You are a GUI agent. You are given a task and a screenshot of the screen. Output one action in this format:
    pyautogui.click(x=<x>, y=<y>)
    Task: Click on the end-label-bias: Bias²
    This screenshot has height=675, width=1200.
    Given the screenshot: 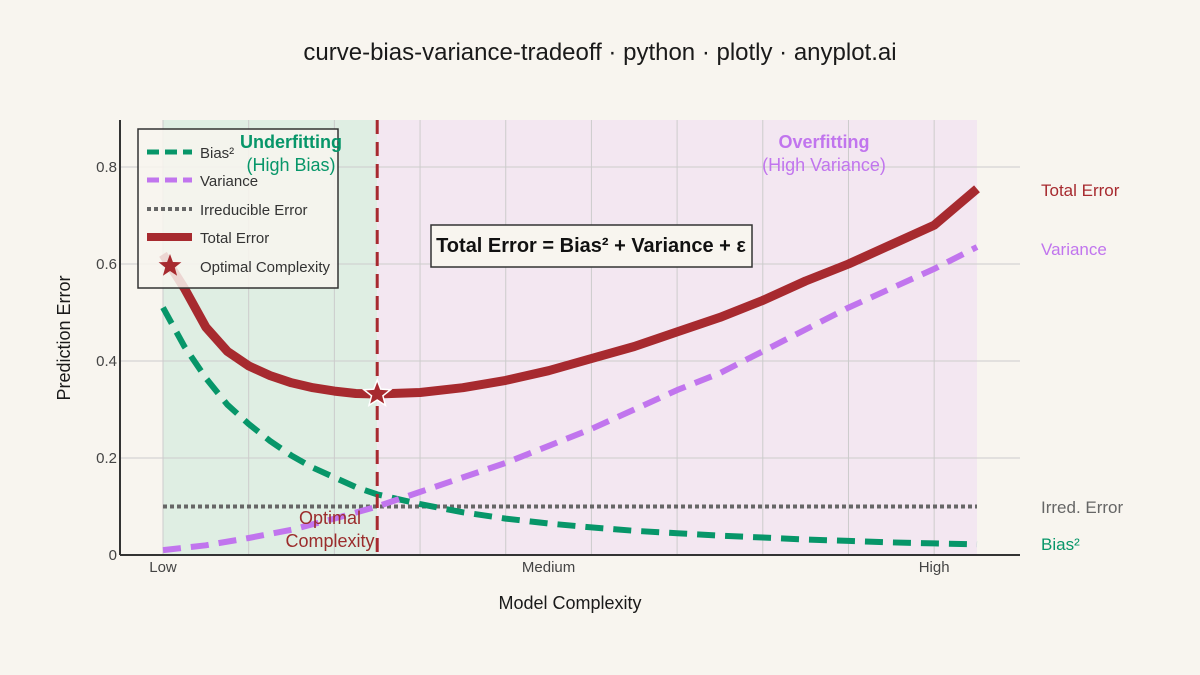 What is the action you would take?
    pyautogui.click(x=1060, y=544)
    